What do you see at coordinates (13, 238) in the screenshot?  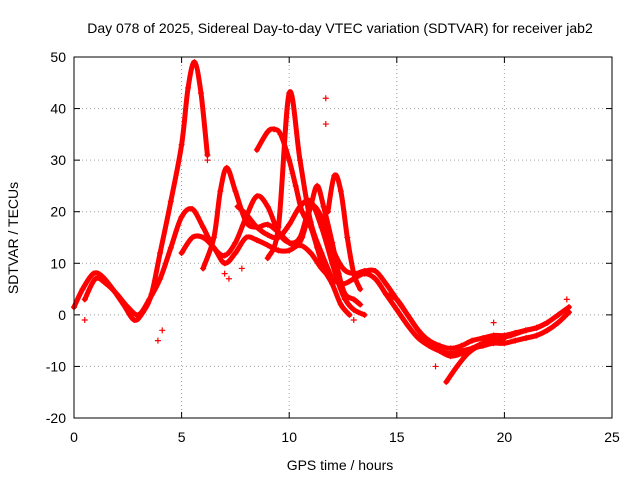 I see `y-axis-label: SDTVAR / TECUs` at bounding box center [13, 238].